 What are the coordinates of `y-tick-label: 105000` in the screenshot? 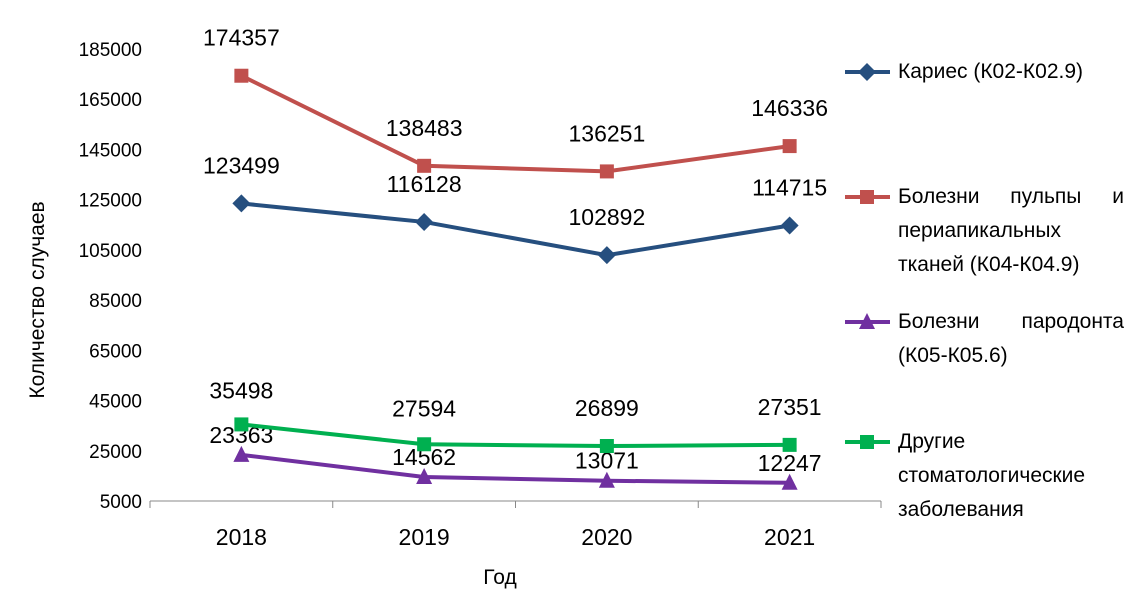 It's located at (110, 251).